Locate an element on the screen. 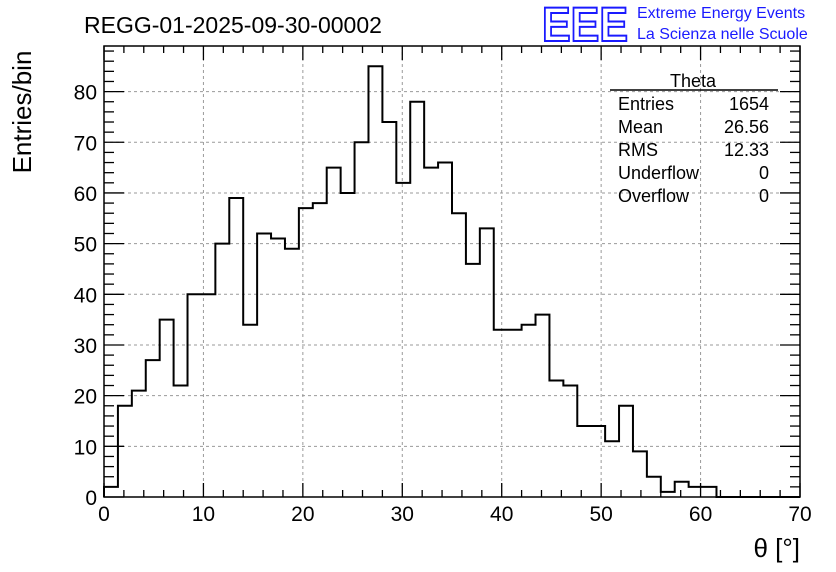  stats-box-name: Theta is located at coordinates (693, 81).